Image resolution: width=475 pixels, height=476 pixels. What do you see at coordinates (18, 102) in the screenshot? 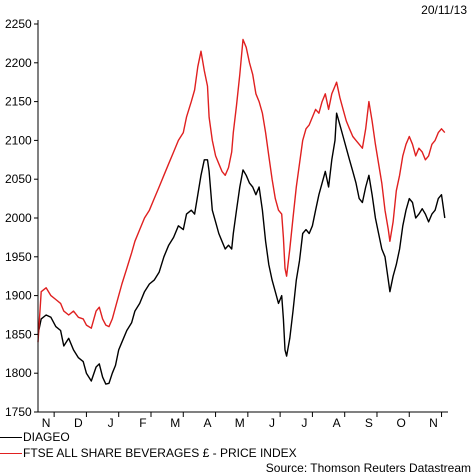
I see `y-tick-label: 2150` at bounding box center [18, 102].